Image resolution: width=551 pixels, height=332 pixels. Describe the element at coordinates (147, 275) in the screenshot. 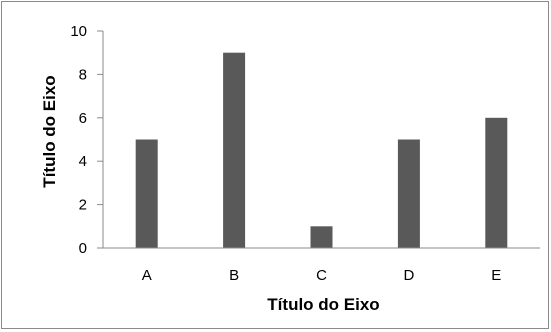

I see `x-tick-label: A` at that location.